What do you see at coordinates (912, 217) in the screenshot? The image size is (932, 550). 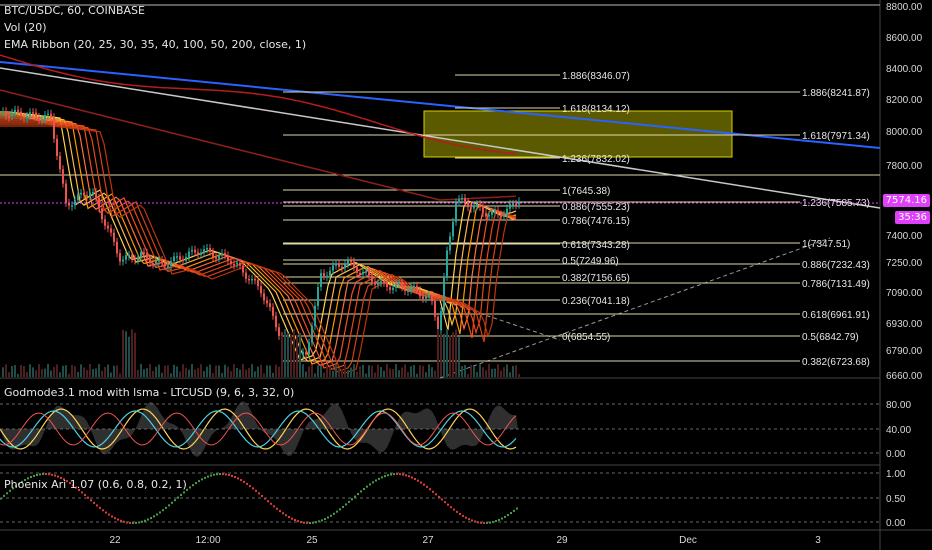 I see `countdown-tag: 35:36` at bounding box center [912, 217].